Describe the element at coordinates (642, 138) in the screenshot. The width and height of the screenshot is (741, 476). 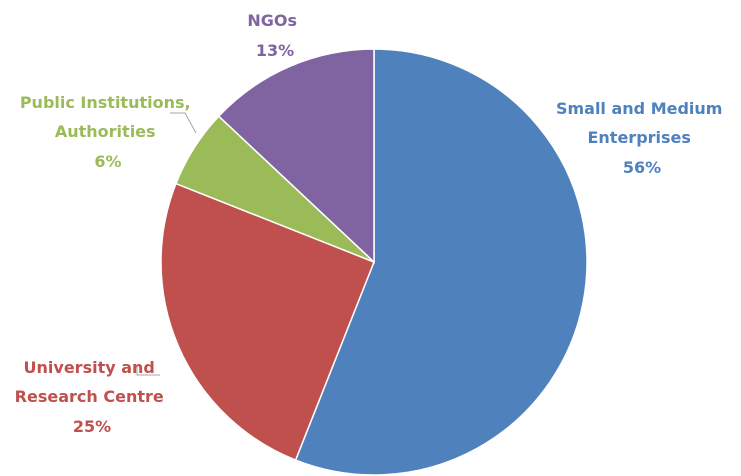
I see `slice-label-small-and-medium-enterprises: Small and Medium Enterprises 56%` at that location.